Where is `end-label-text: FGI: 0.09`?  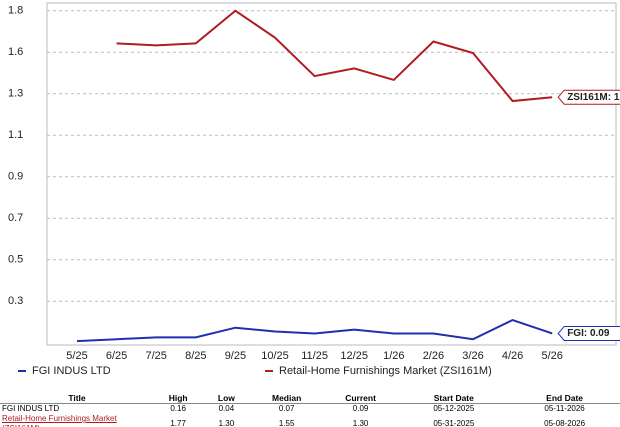
end-label-text: FGI: 0.09 is located at coordinates (588, 333).